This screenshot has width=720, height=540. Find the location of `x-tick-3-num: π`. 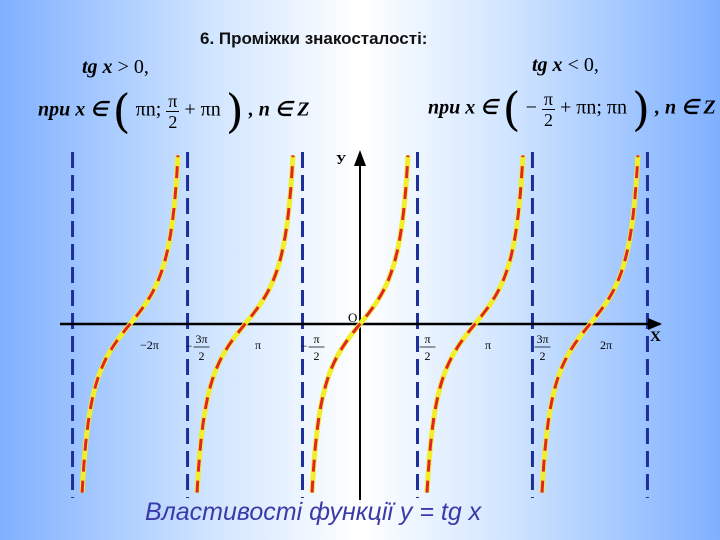

x-tick-3-num: π is located at coordinates (316, 339).